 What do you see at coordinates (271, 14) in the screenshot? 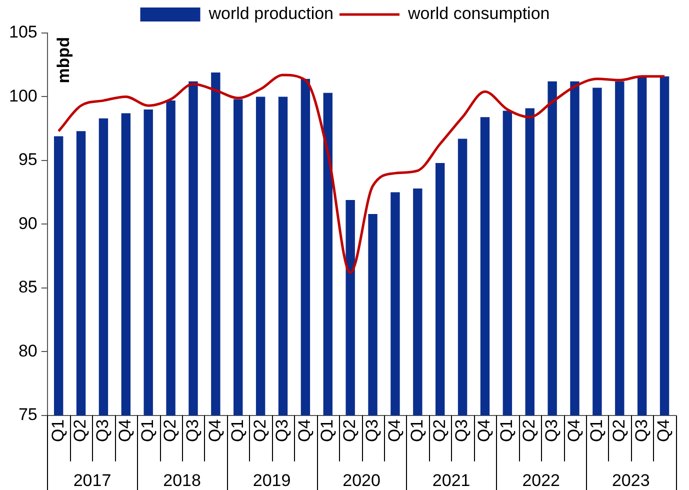
I see `legend-label: world production` at bounding box center [271, 14].